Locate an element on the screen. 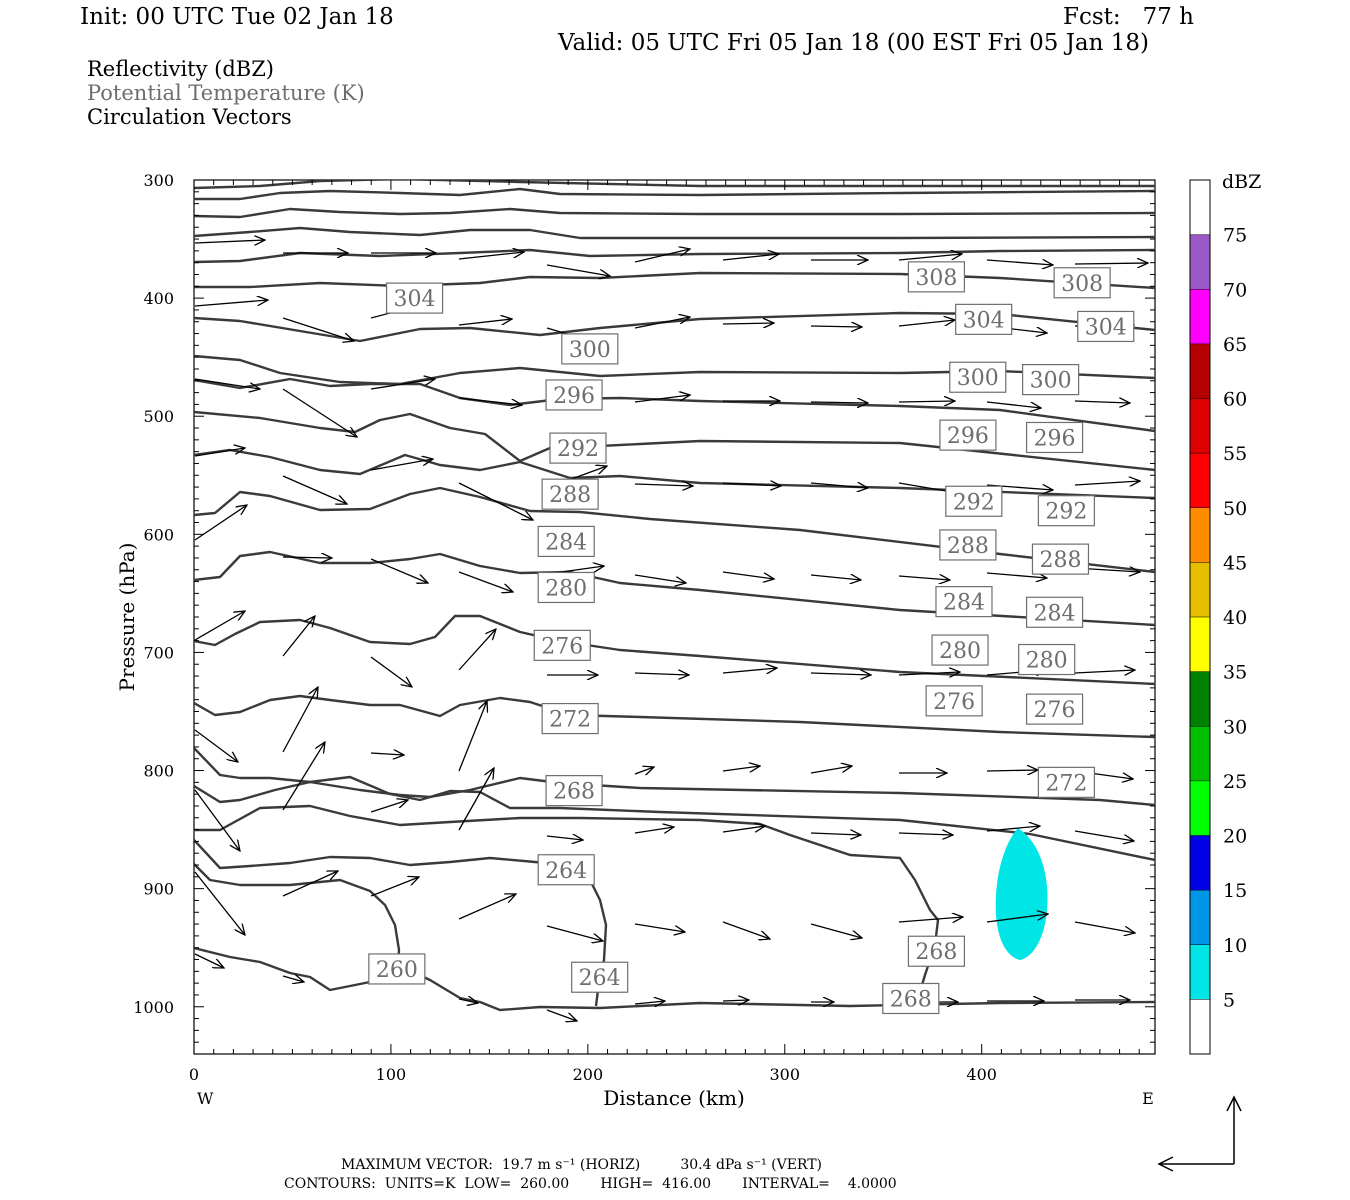 This screenshot has height=1200, width=1350. y-tick-label: 600 is located at coordinates (158, 534).